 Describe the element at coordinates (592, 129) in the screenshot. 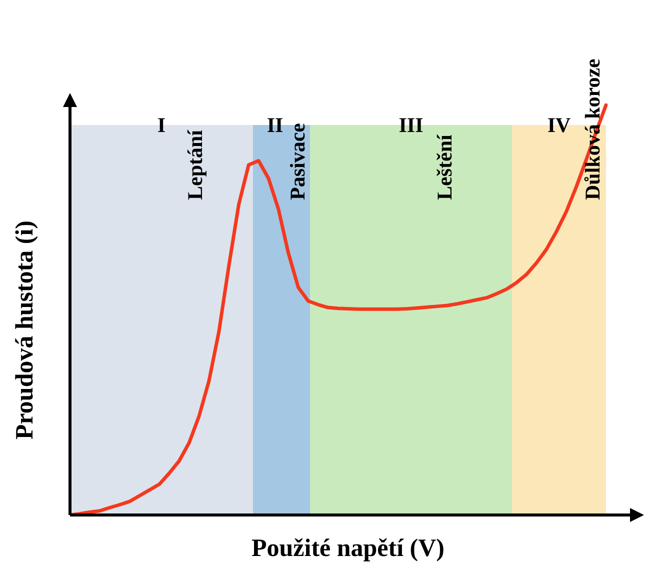

I see `annotation: Důlková koroze` at that location.